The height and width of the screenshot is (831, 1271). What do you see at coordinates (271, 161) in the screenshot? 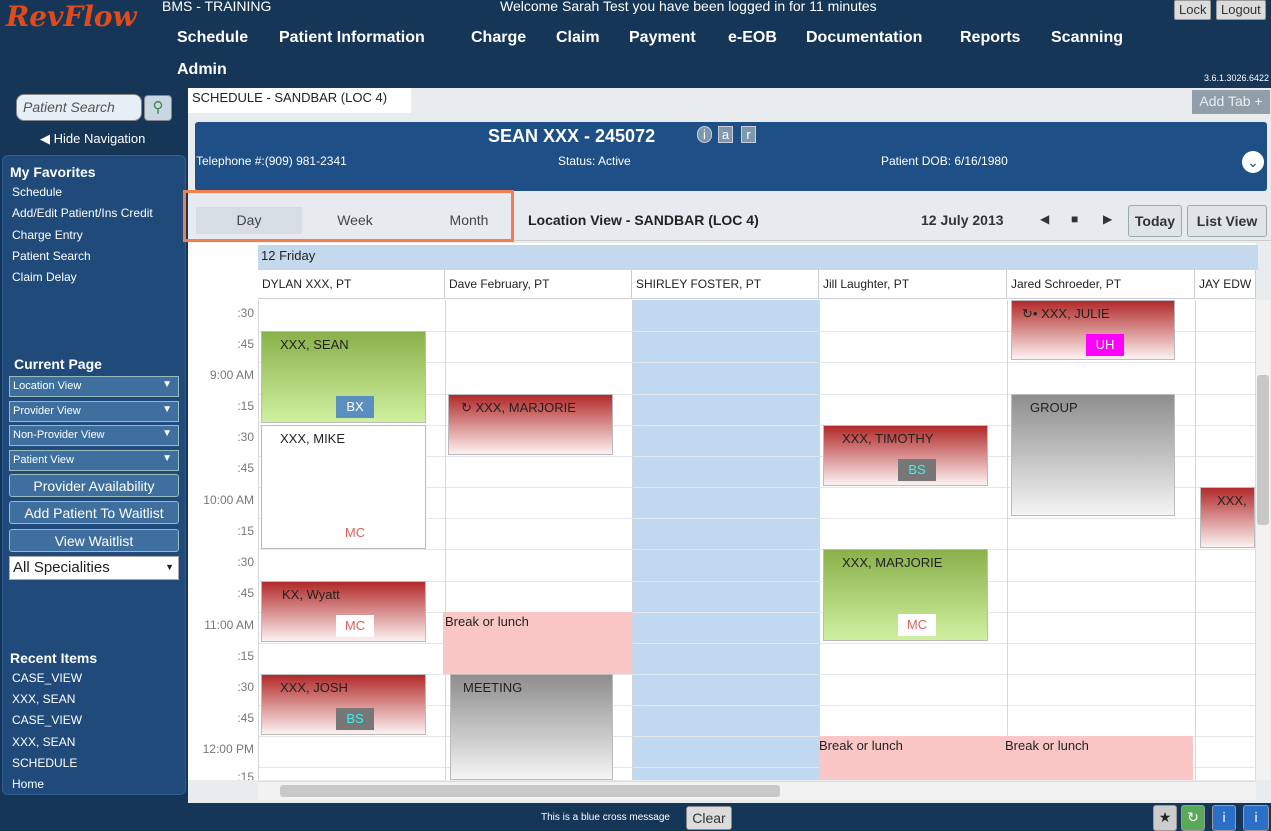
I see `patient-phone: Telephone #:(909) 981-2341` at bounding box center [271, 161].